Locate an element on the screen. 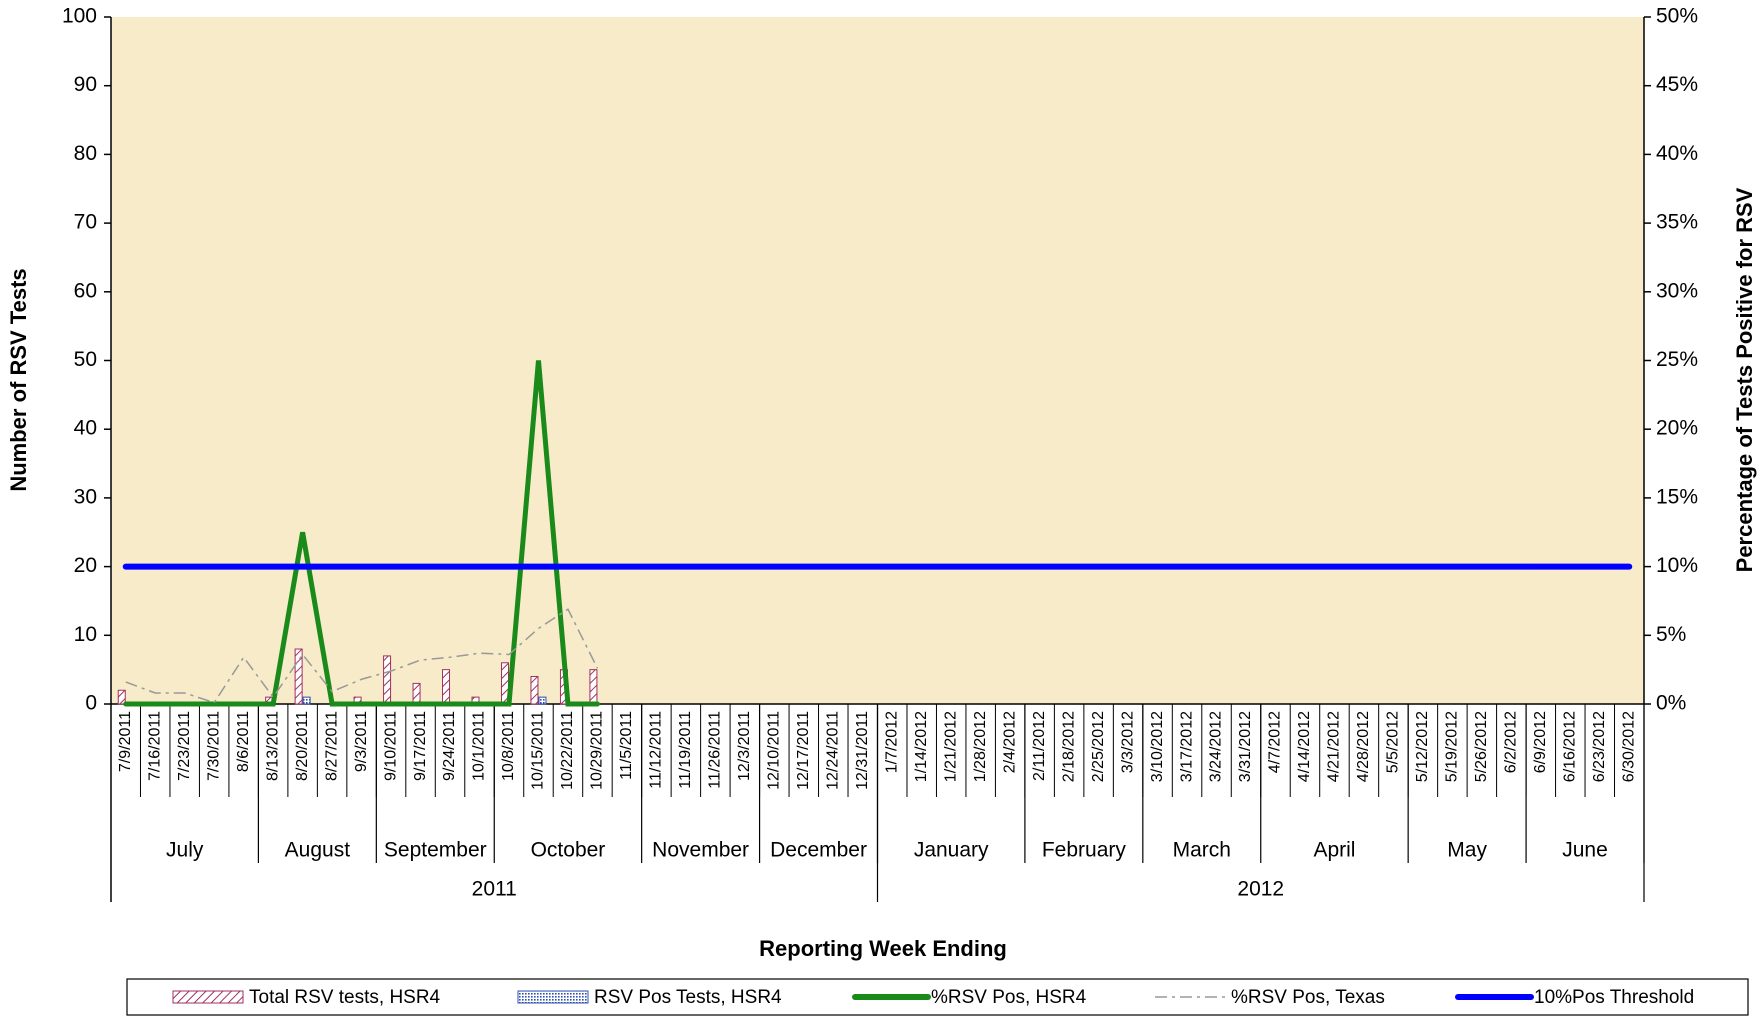 This screenshot has height=1019, width=1763. x-tick-label: 7/16/2011 is located at coordinates (154, 746).